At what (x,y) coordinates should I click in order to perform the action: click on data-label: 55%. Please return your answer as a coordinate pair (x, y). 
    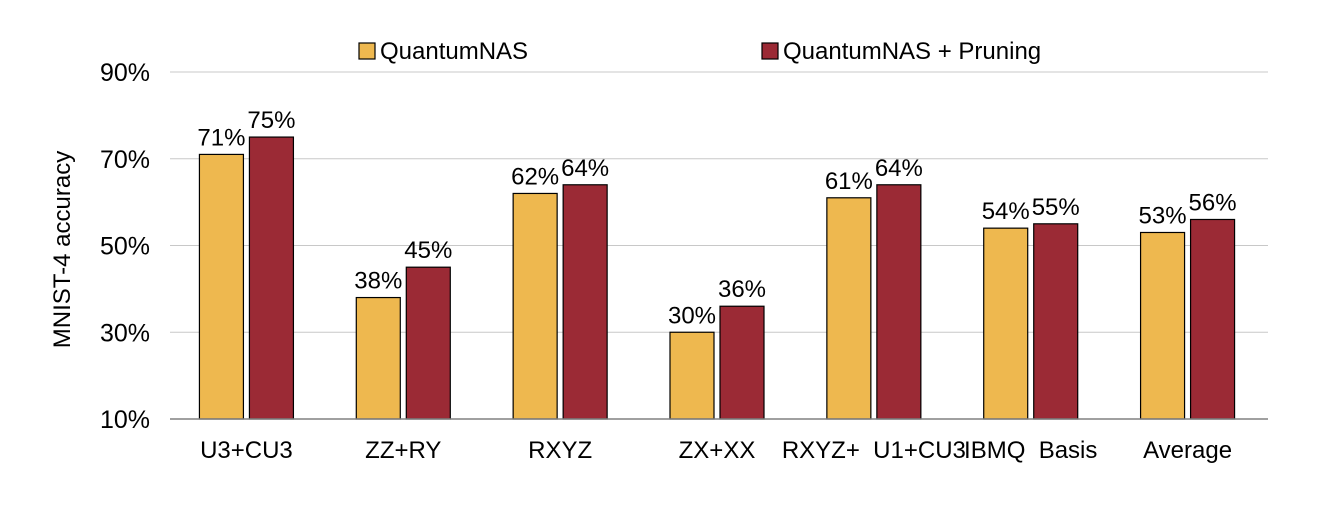
    Looking at the image, I should click on (1056, 207).